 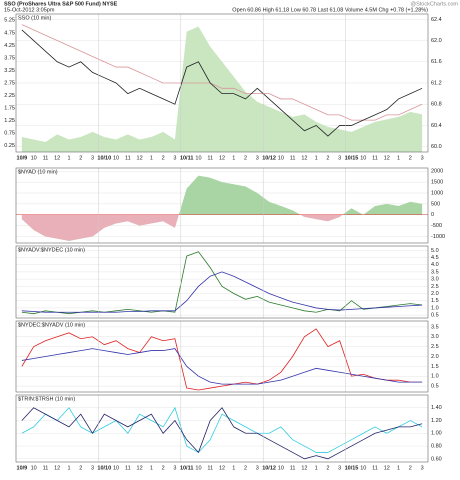 What do you see at coordinates (436, 83) in the screenshot?
I see `y-tick-label: 61.2` at bounding box center [436, 83].